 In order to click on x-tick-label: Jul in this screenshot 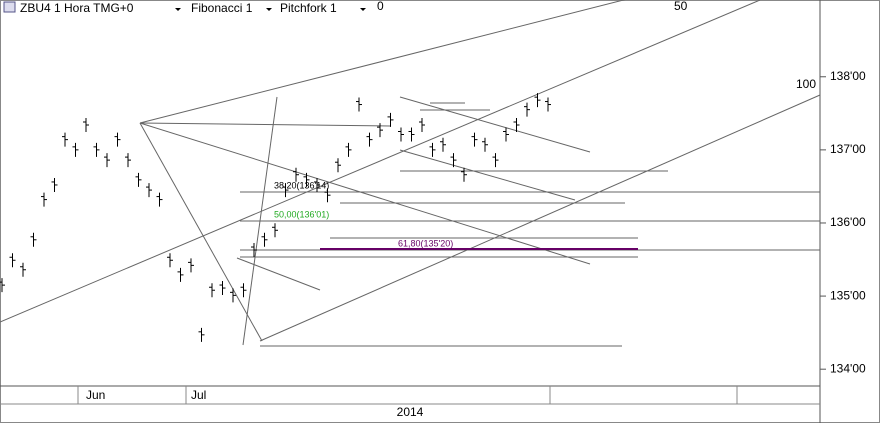, I will do `click(198, 395)`.